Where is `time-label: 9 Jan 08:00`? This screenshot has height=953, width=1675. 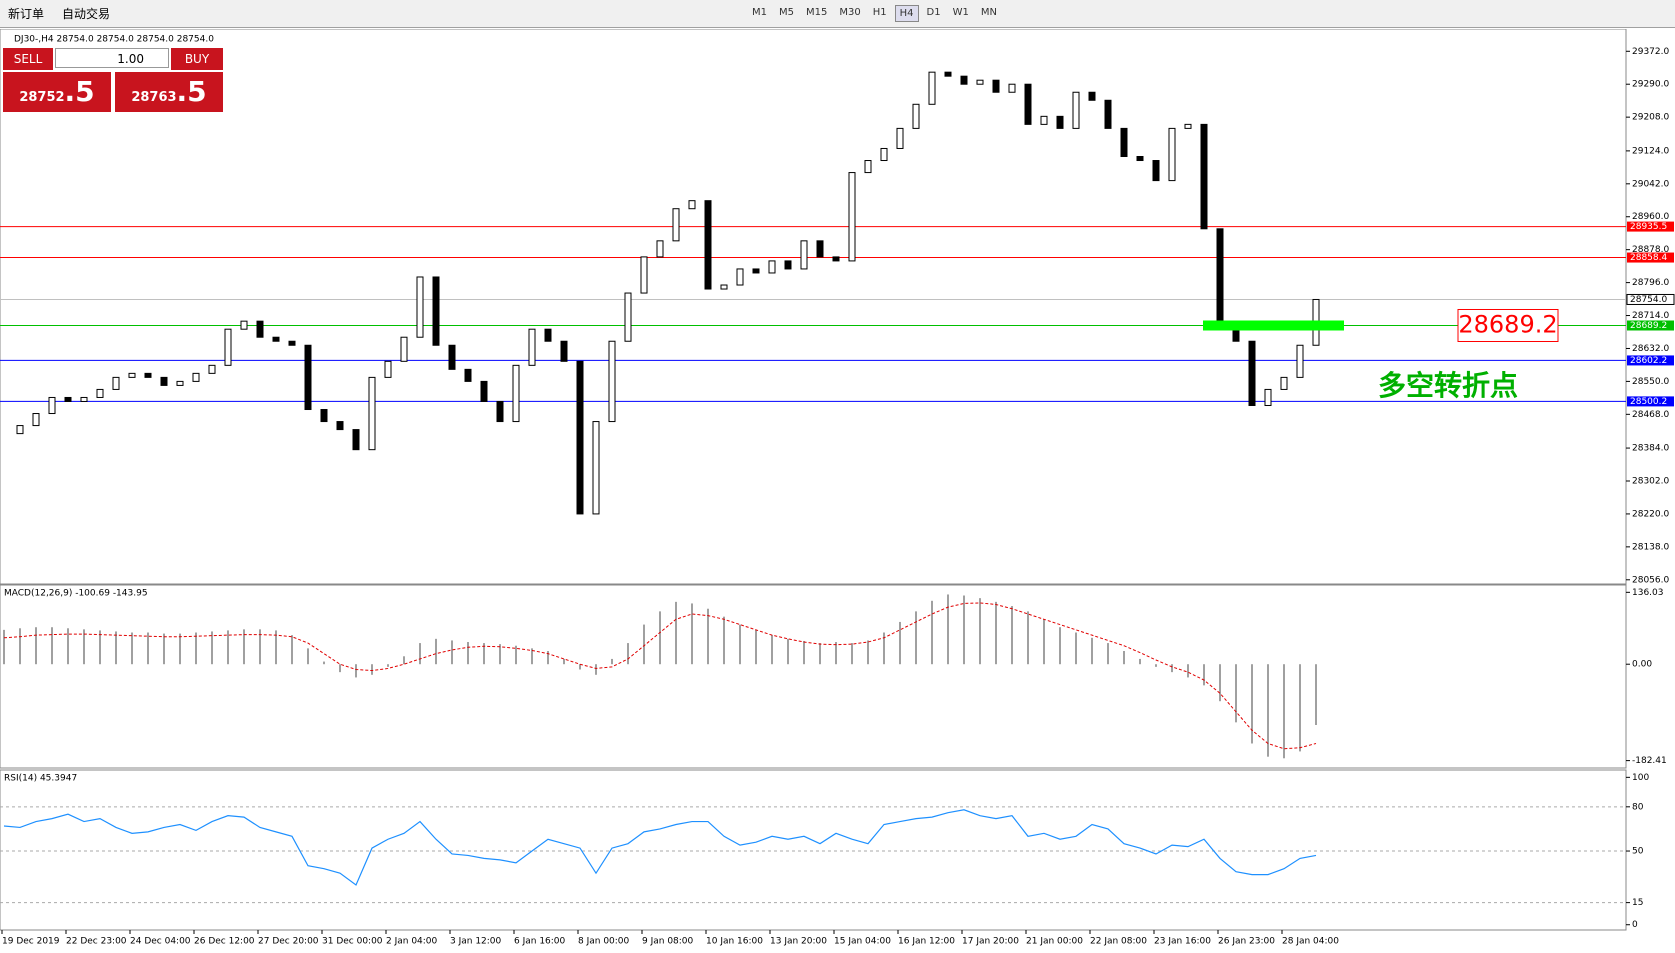
time-label: 9 Jan 08:00 is located at coordinates (668, 942).